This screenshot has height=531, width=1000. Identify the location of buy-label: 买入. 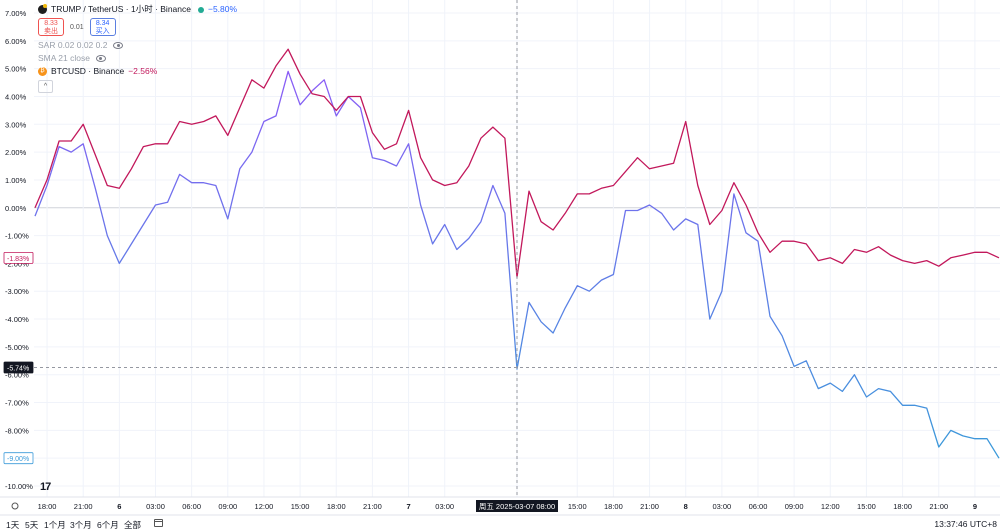
(102, 31).